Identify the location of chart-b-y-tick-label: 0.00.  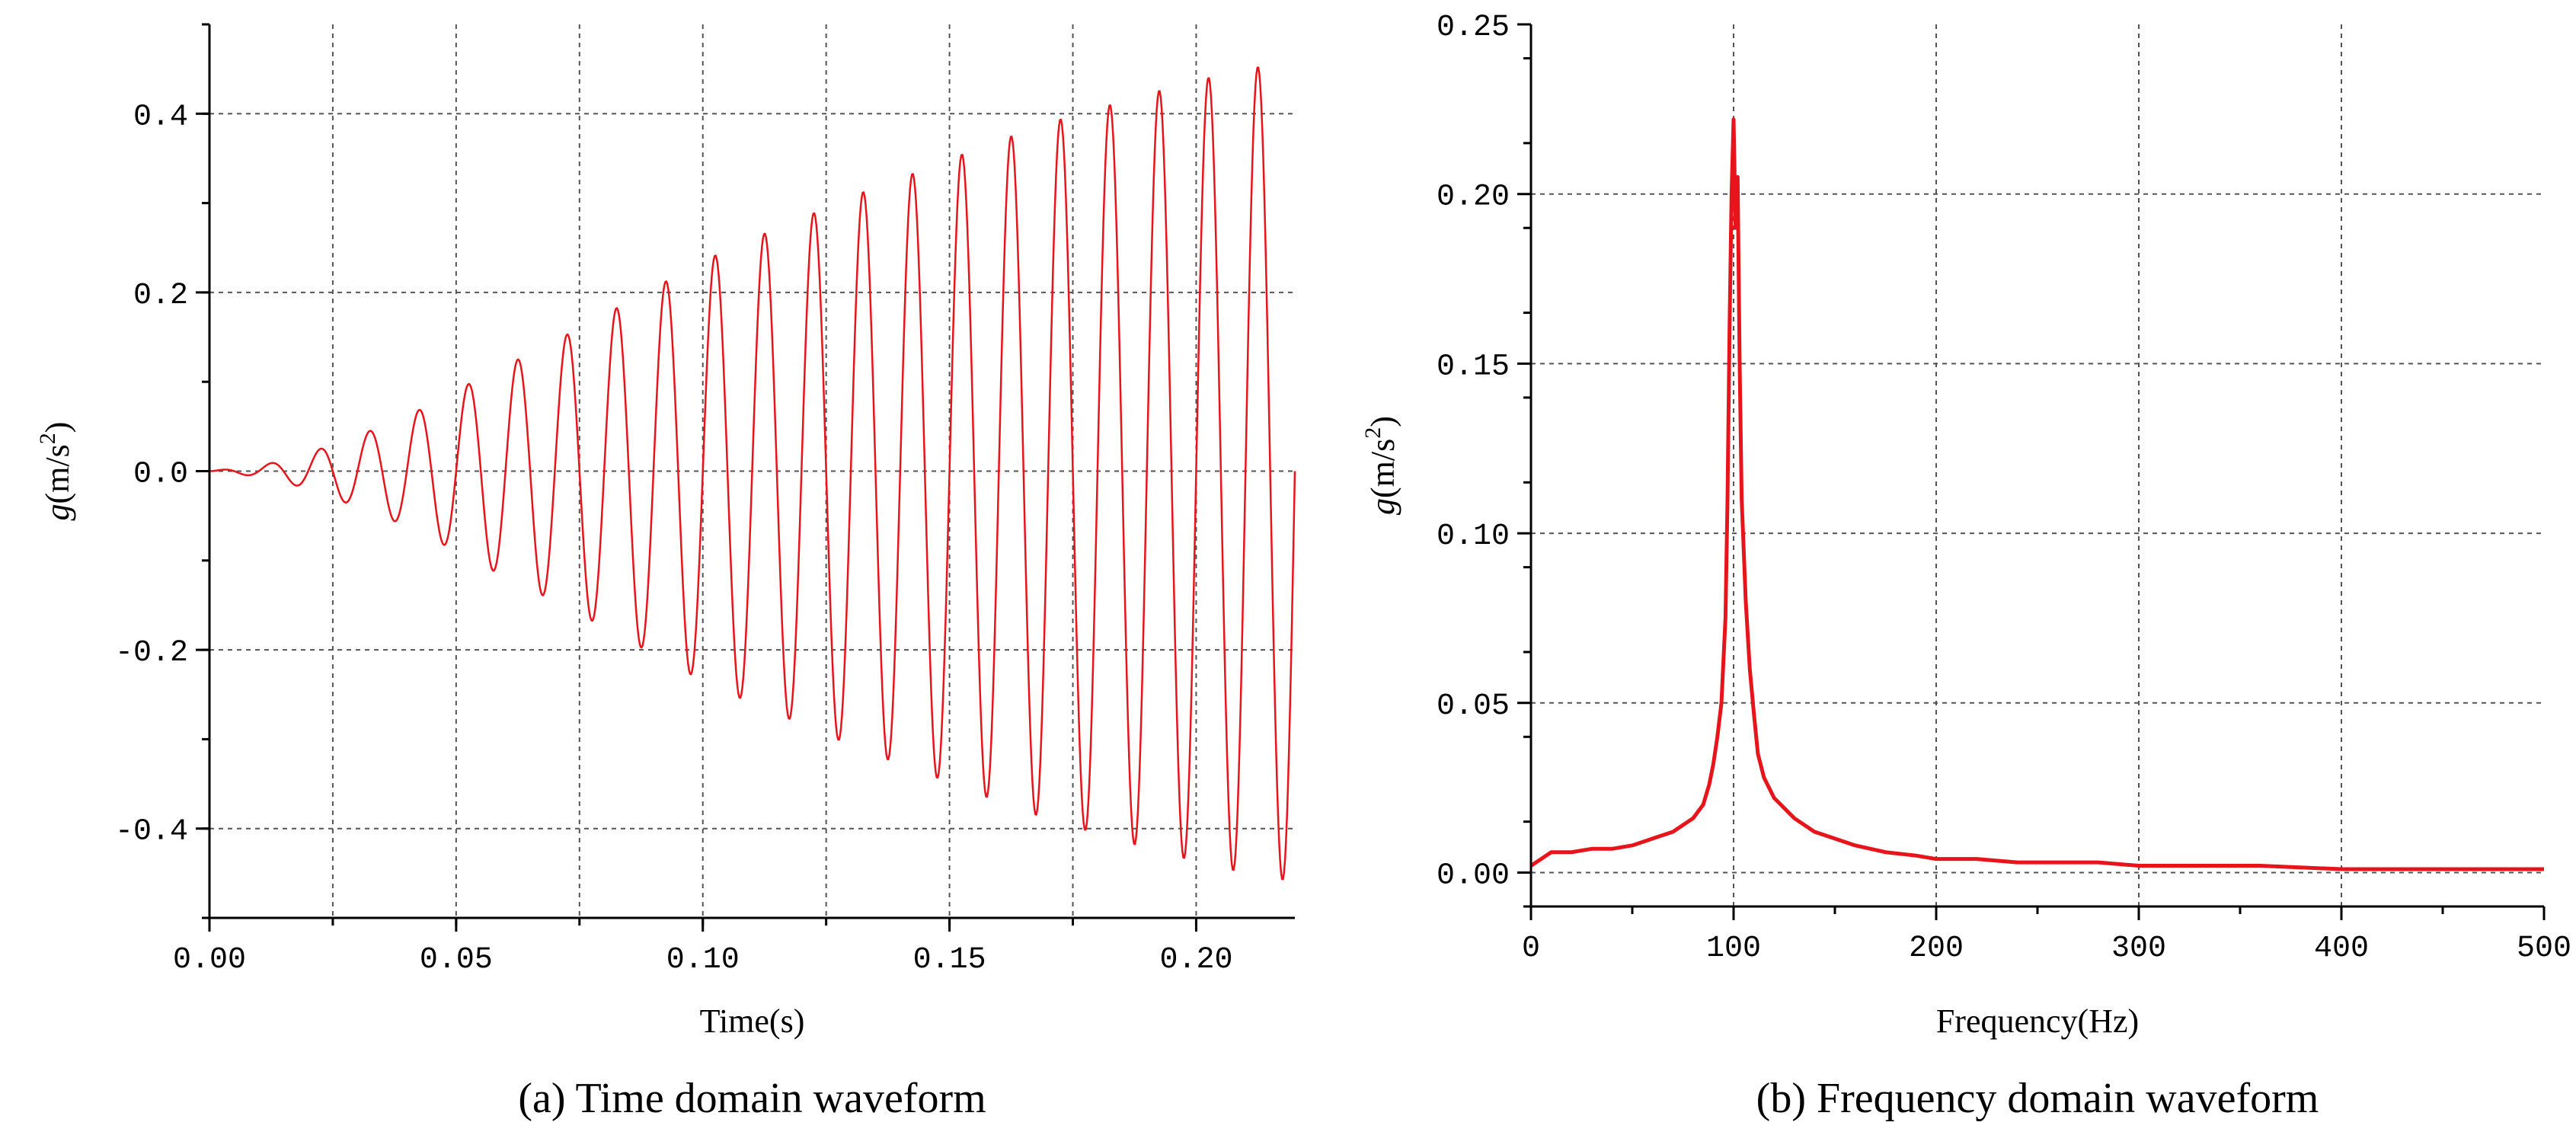
(1474, 875).